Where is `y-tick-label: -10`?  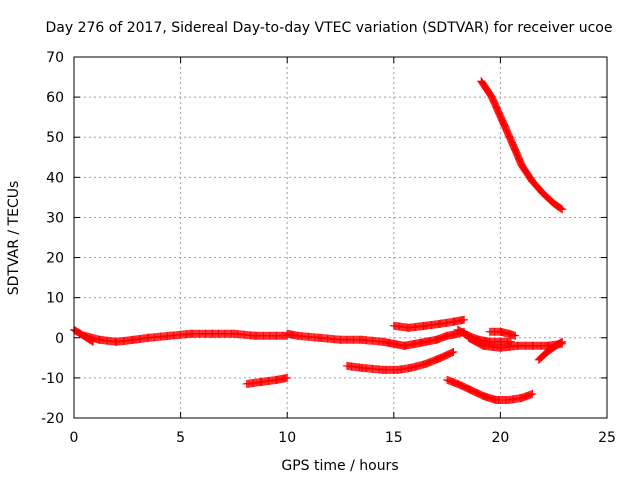
y-tick-label: -10 is located at coordinates (52, 379).